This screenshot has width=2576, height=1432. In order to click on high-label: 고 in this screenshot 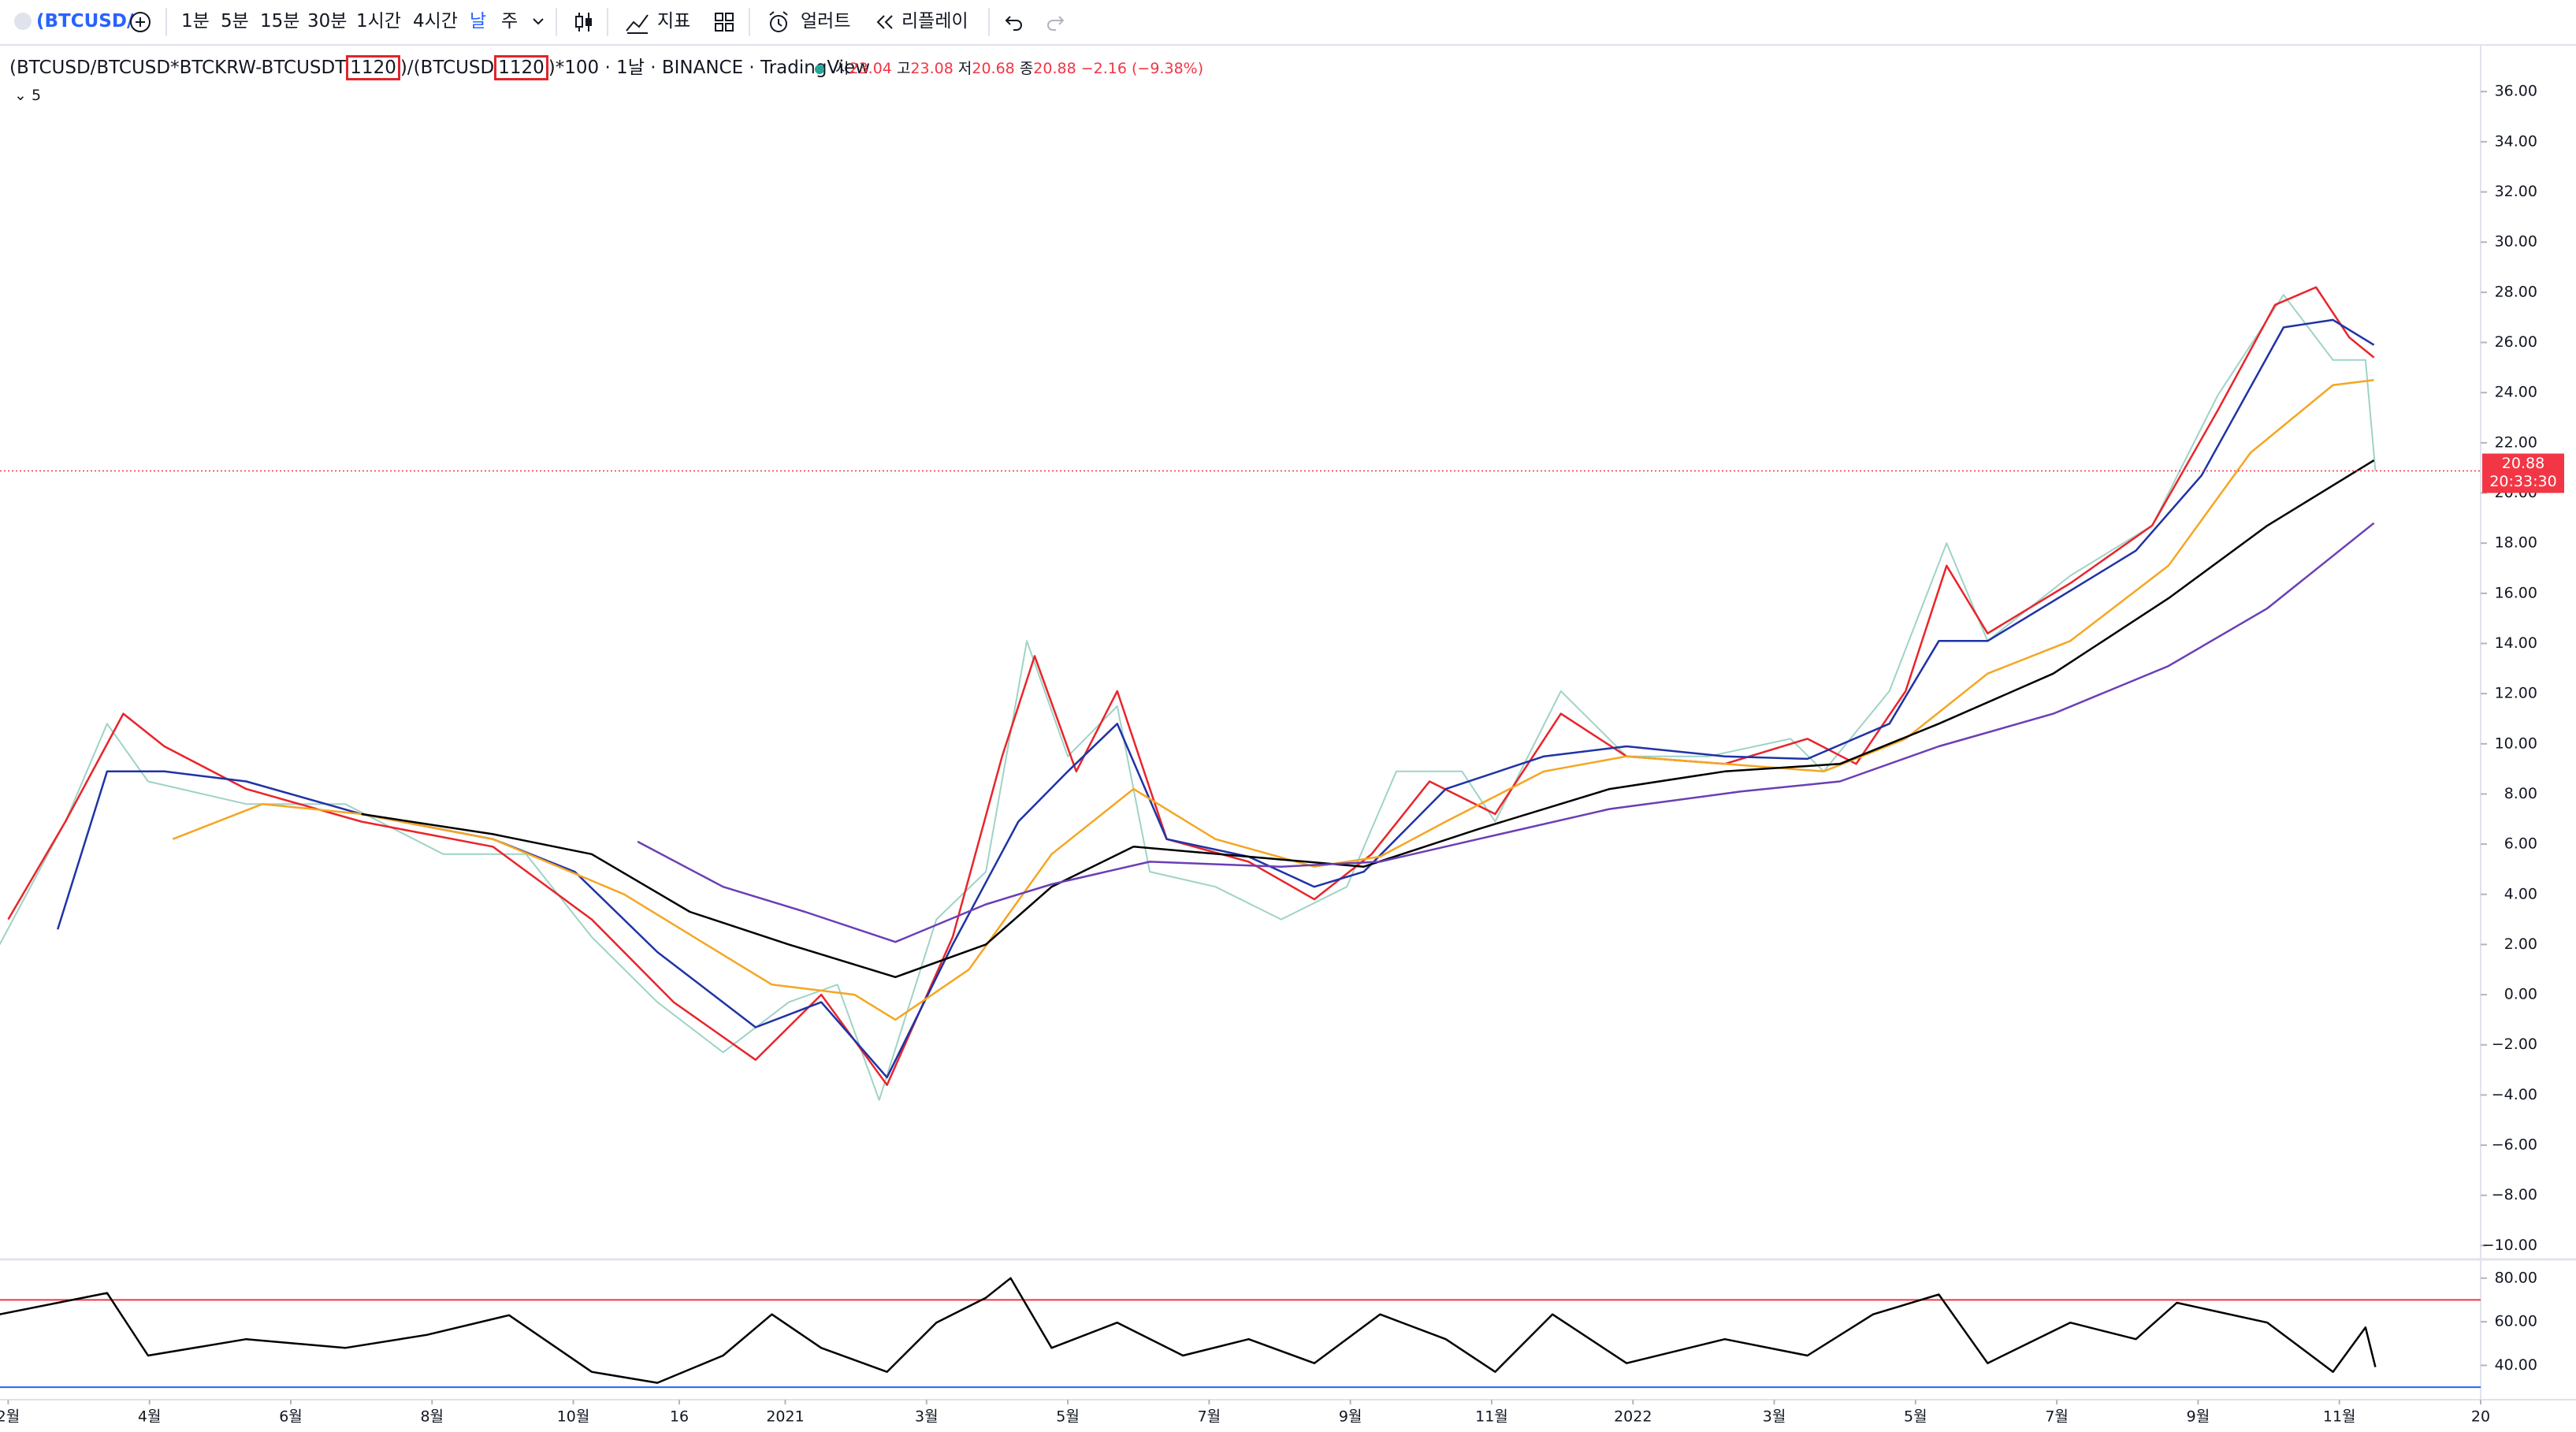, I will do `click(903, 68)`.